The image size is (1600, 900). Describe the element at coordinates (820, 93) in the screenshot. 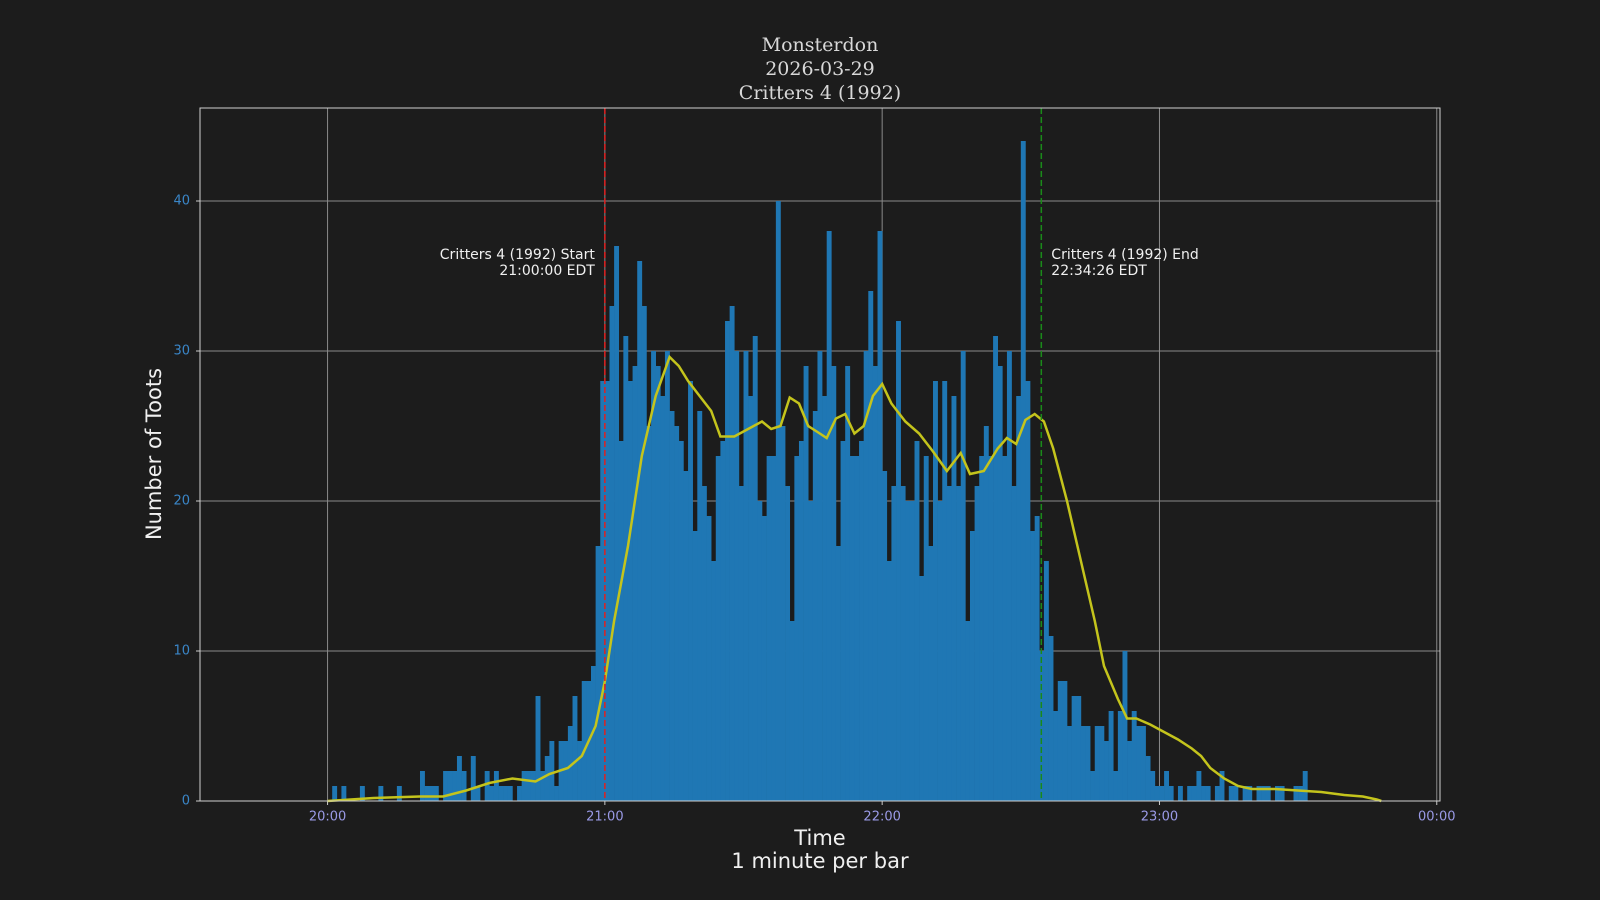

I see `chart-title: Critters 4 (1992)` at that location.